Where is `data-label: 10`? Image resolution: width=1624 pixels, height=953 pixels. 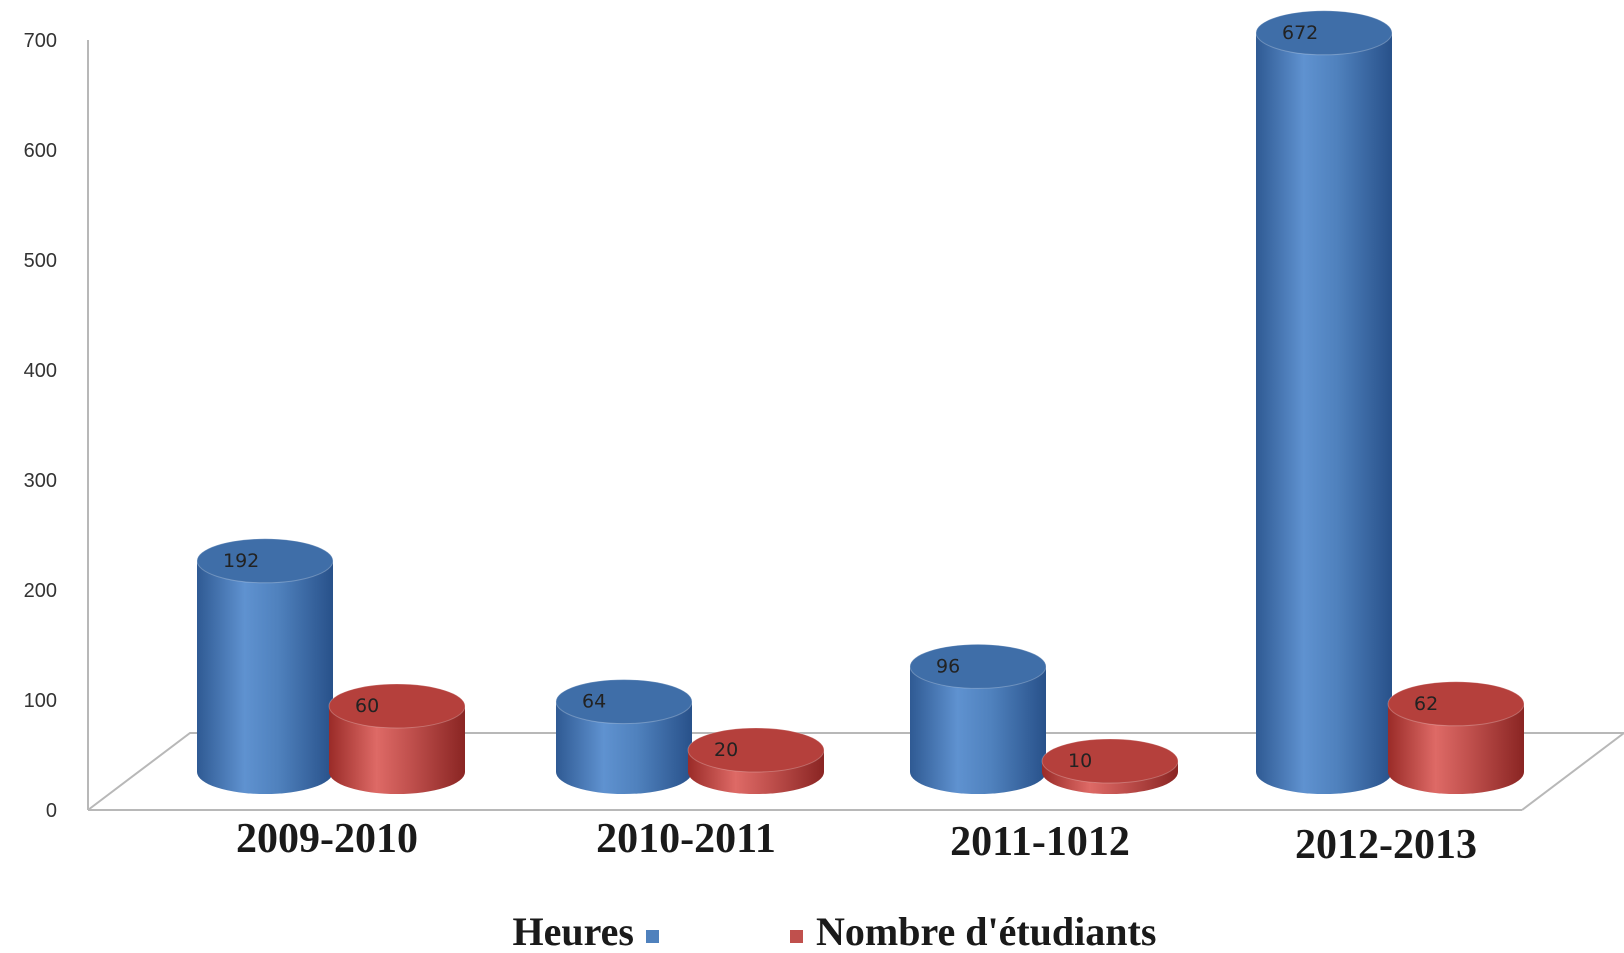 data-label: 10 is located at coordinates (1080, 761).